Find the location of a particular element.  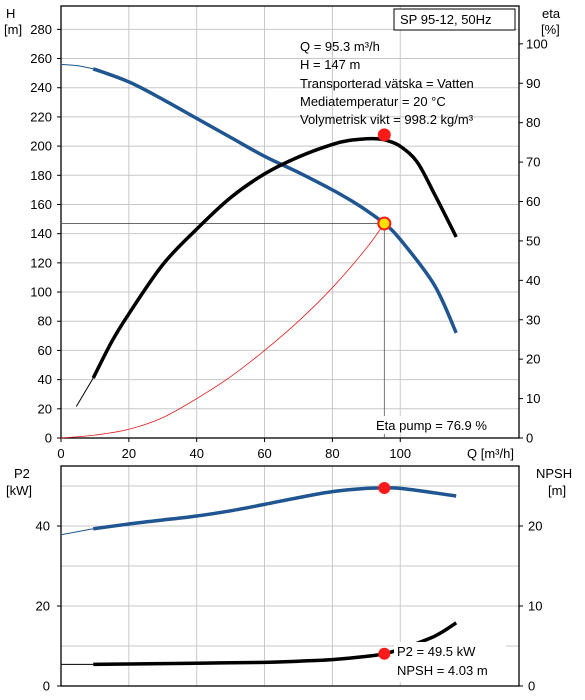

eta-duty-point-marker is located at coordinates (384, 135).